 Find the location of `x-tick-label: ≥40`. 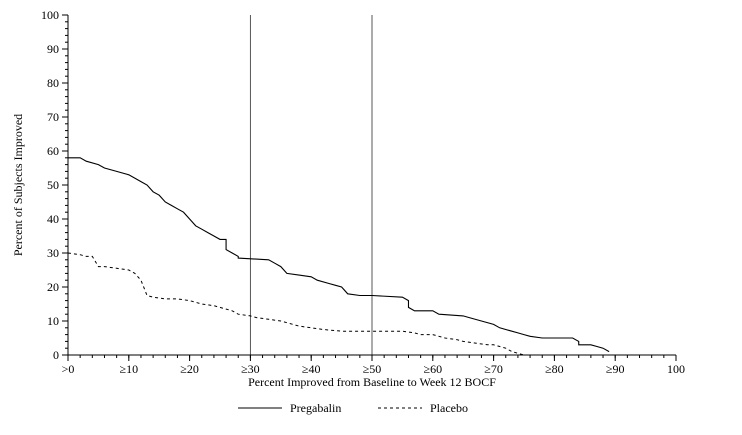

x-tick-label: ≥40 is located at coordinates (311, 369).